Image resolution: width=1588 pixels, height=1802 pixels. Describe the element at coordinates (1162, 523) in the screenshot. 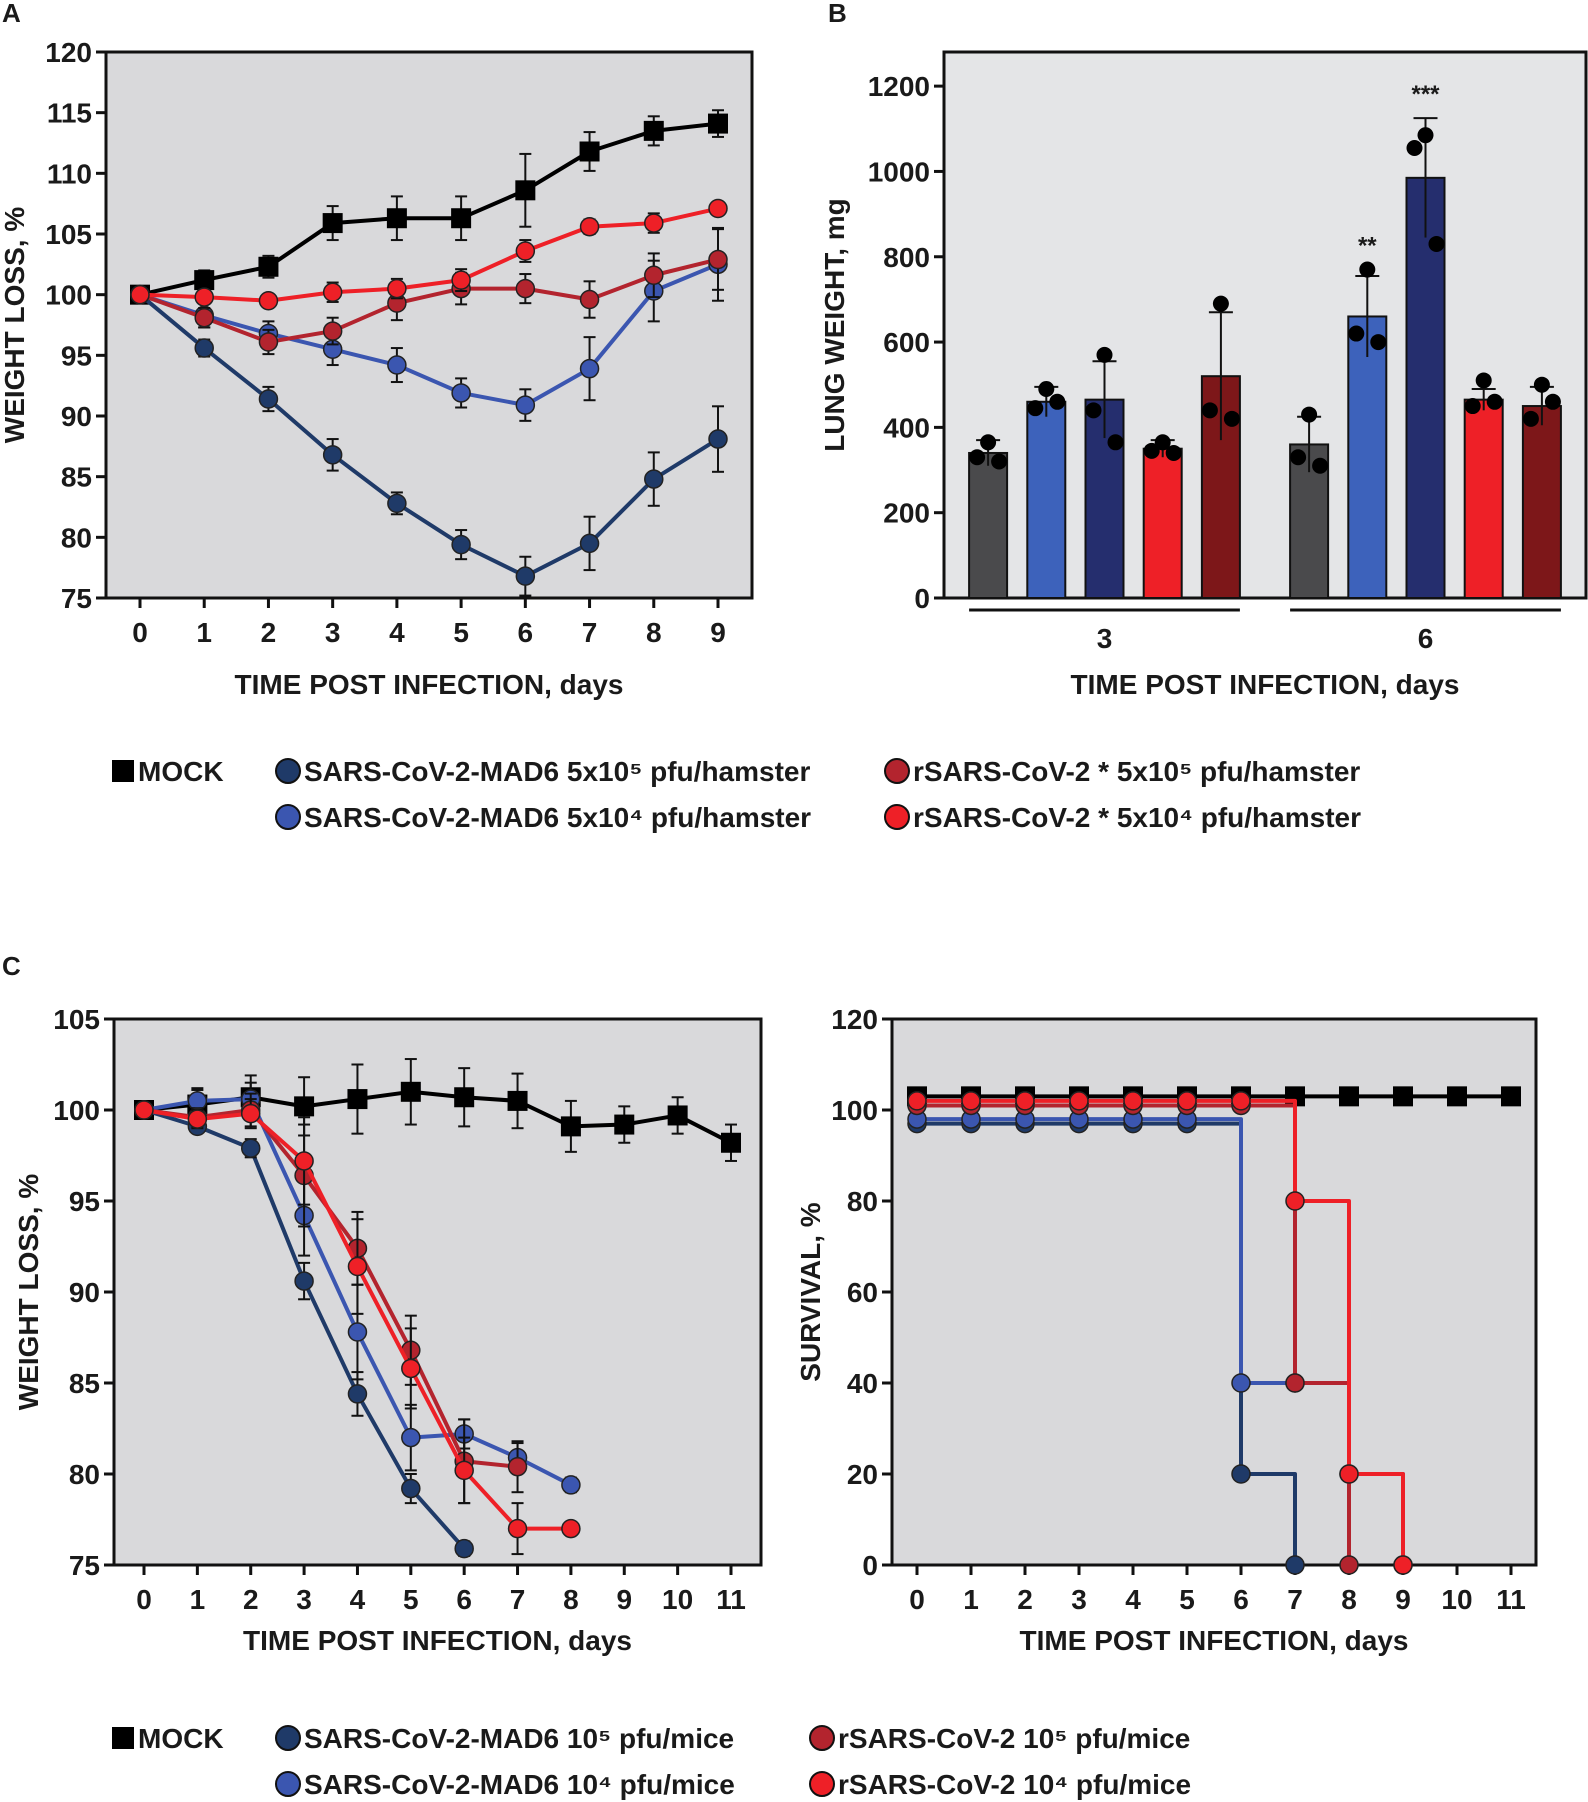

I see `bar-bar_rsars_low` at that location.